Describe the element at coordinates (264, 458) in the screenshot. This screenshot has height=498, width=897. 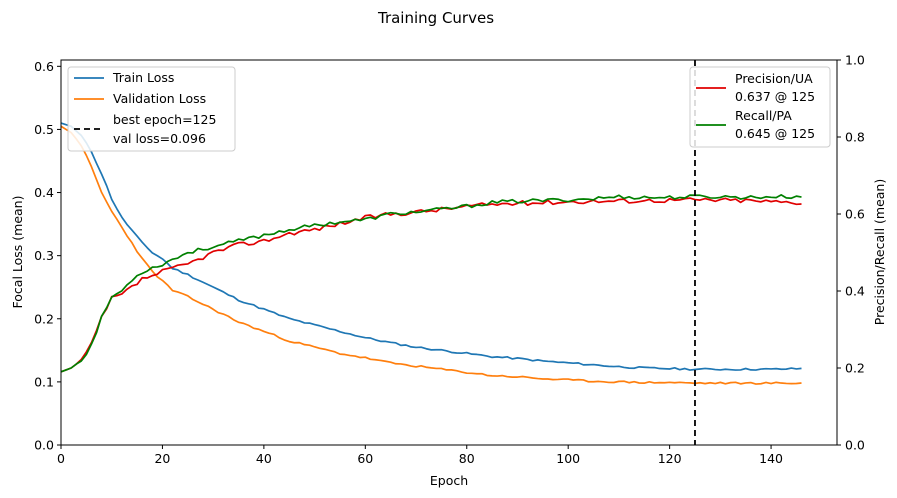
I see `x-tick-label: 40` at that location.